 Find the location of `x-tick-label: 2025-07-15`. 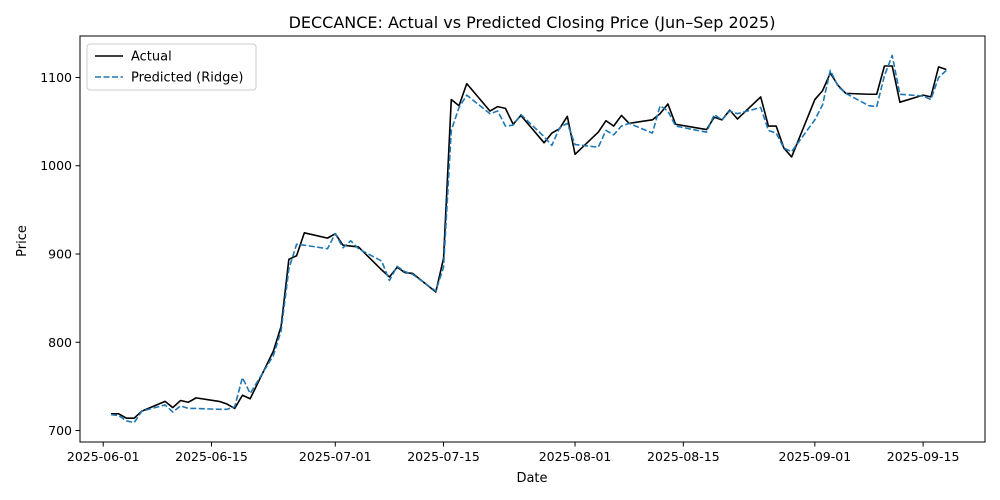

x-tick-label: 2025-07-15 is located at coordinates (443, 456).